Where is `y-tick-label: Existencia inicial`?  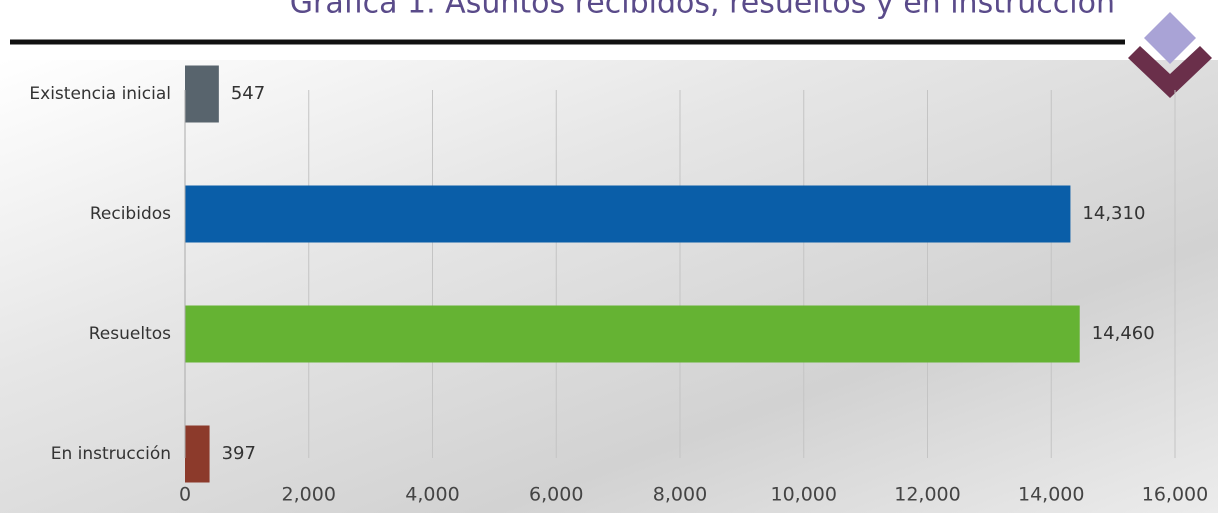 y-tick-label: Existencia inicial is located at coordinates (100, 94).